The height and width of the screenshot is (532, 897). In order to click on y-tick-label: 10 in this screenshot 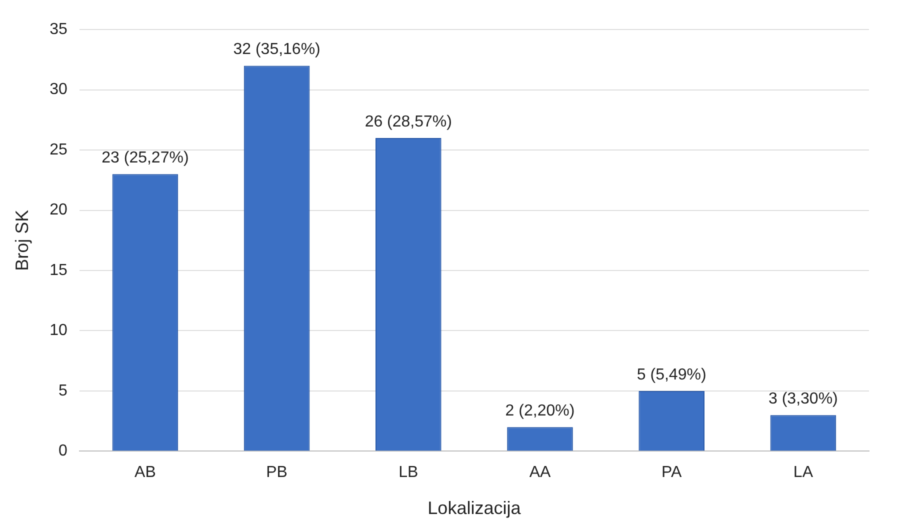, I will do `click(59, 331)`.